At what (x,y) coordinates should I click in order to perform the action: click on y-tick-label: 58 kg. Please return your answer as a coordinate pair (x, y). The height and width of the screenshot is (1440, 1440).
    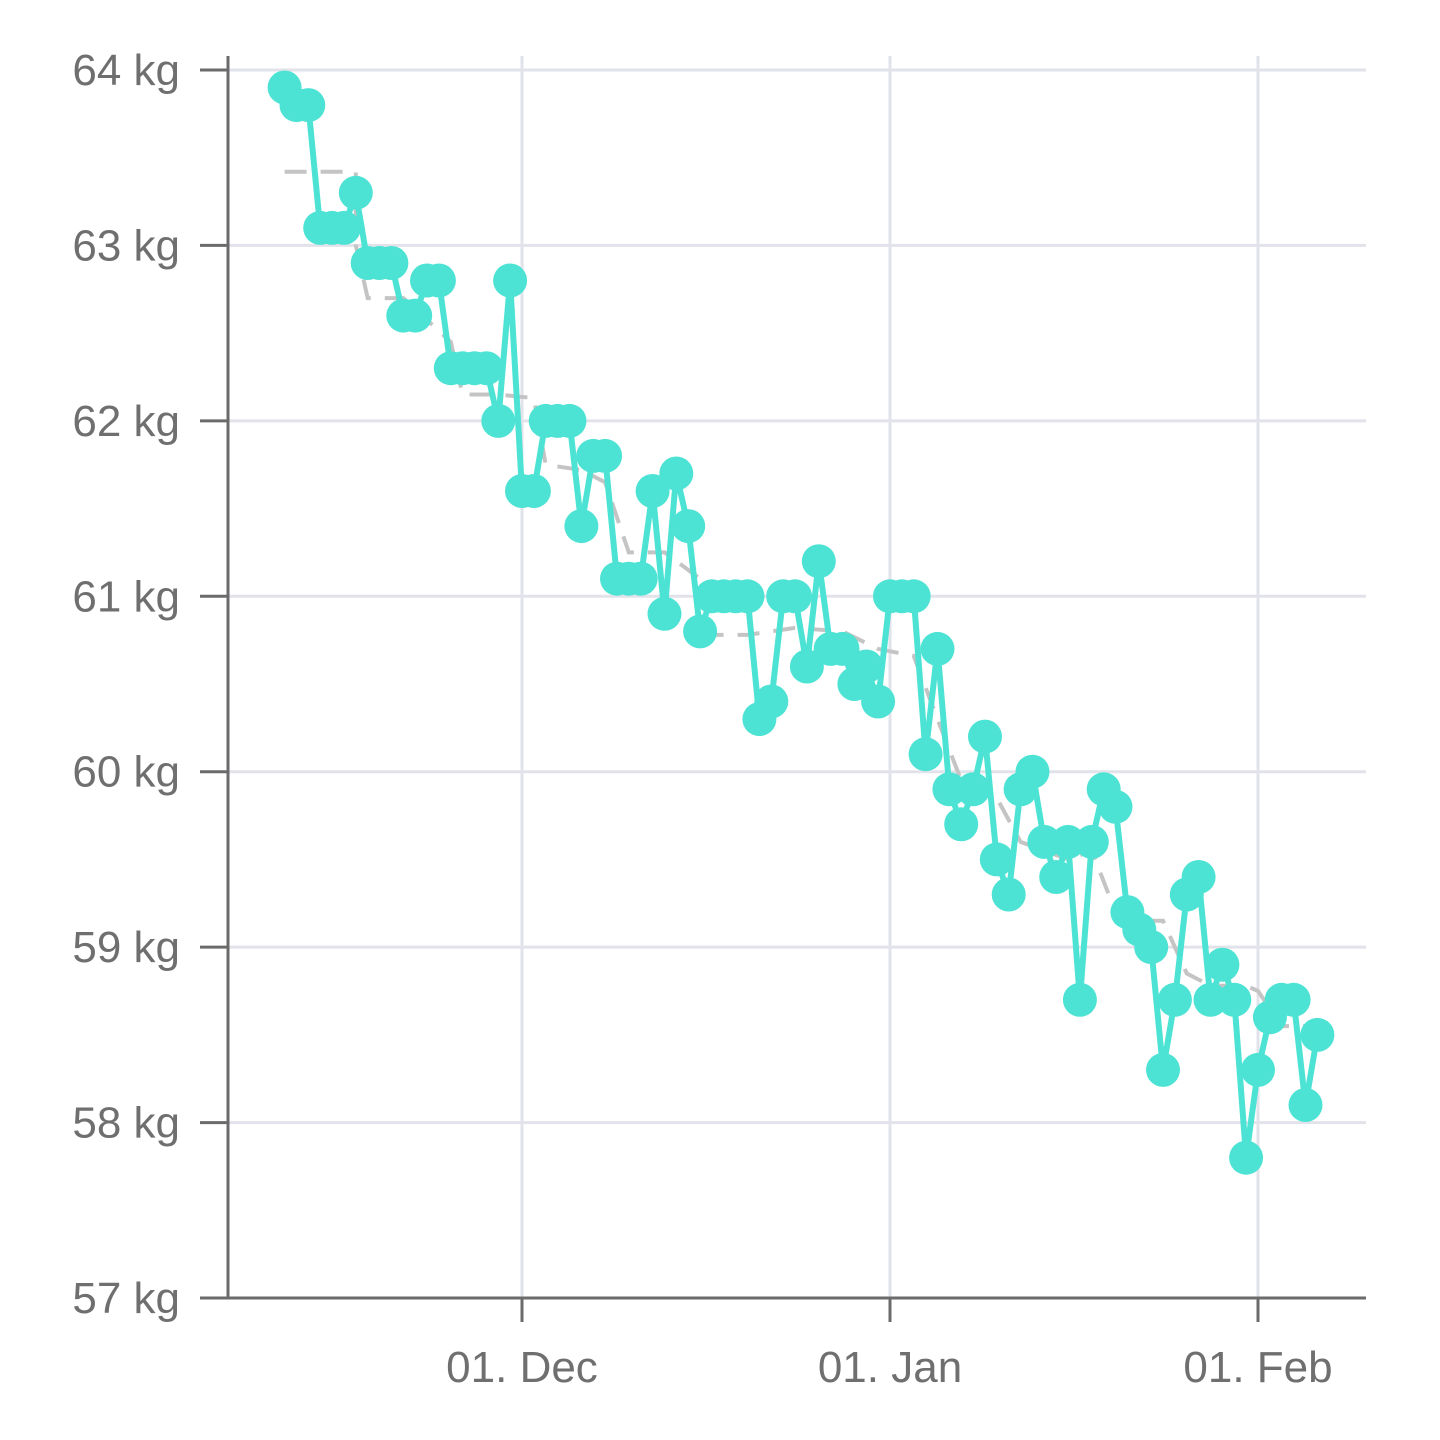
    Looking at the image, I should click on (126, 1123).